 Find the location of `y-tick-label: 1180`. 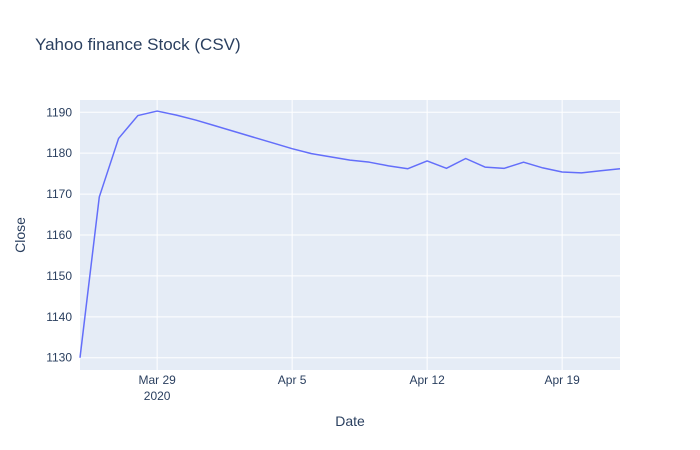

y-tick-label: 1180 is located at coordinates (59, 153).